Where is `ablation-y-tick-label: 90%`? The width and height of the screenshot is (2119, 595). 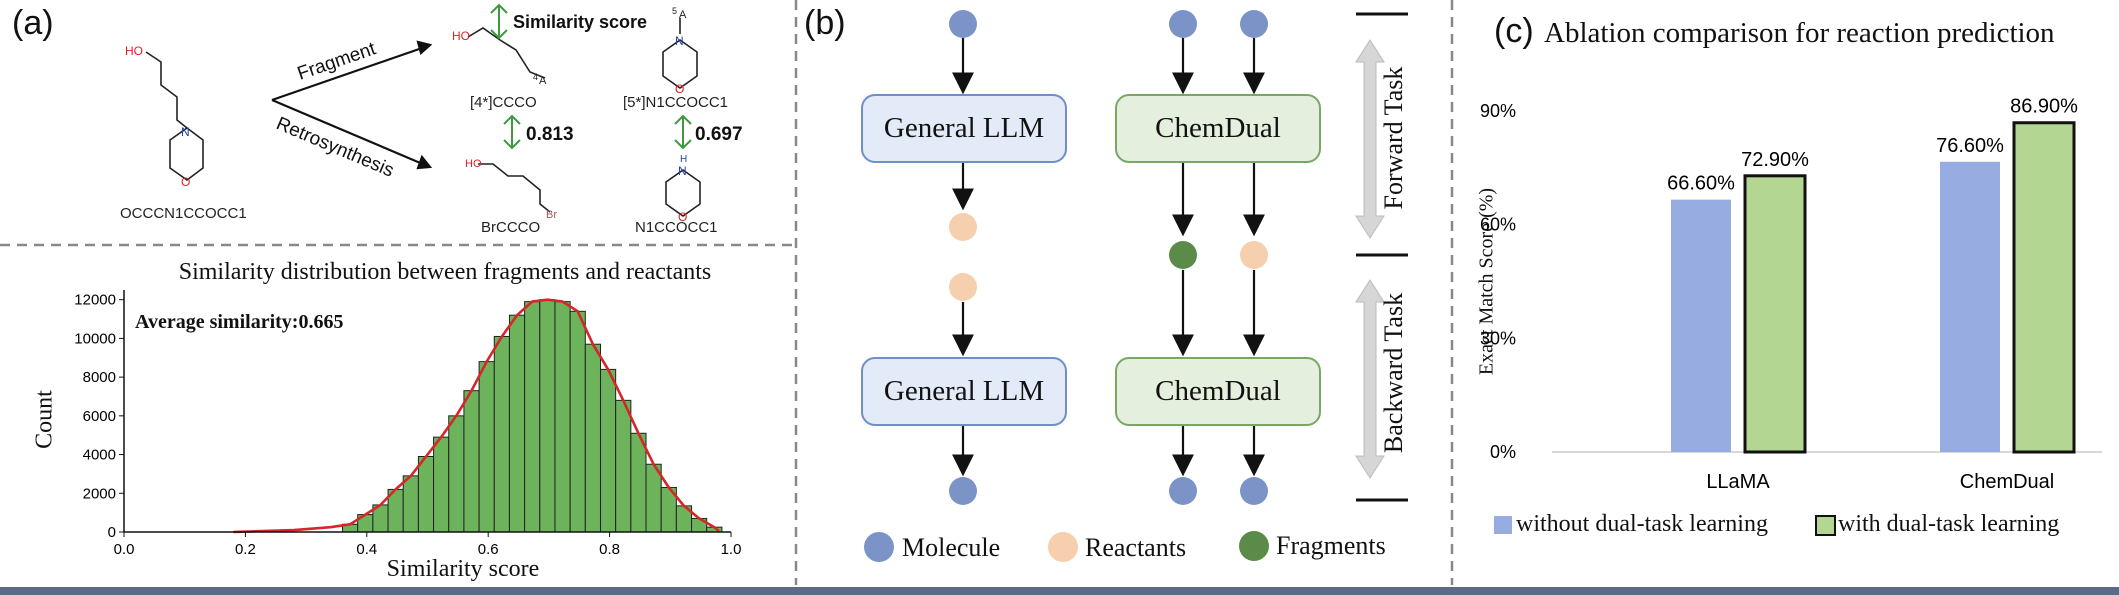
ablation-y-tick-label: 90% is located at coordinates (1498, 111).